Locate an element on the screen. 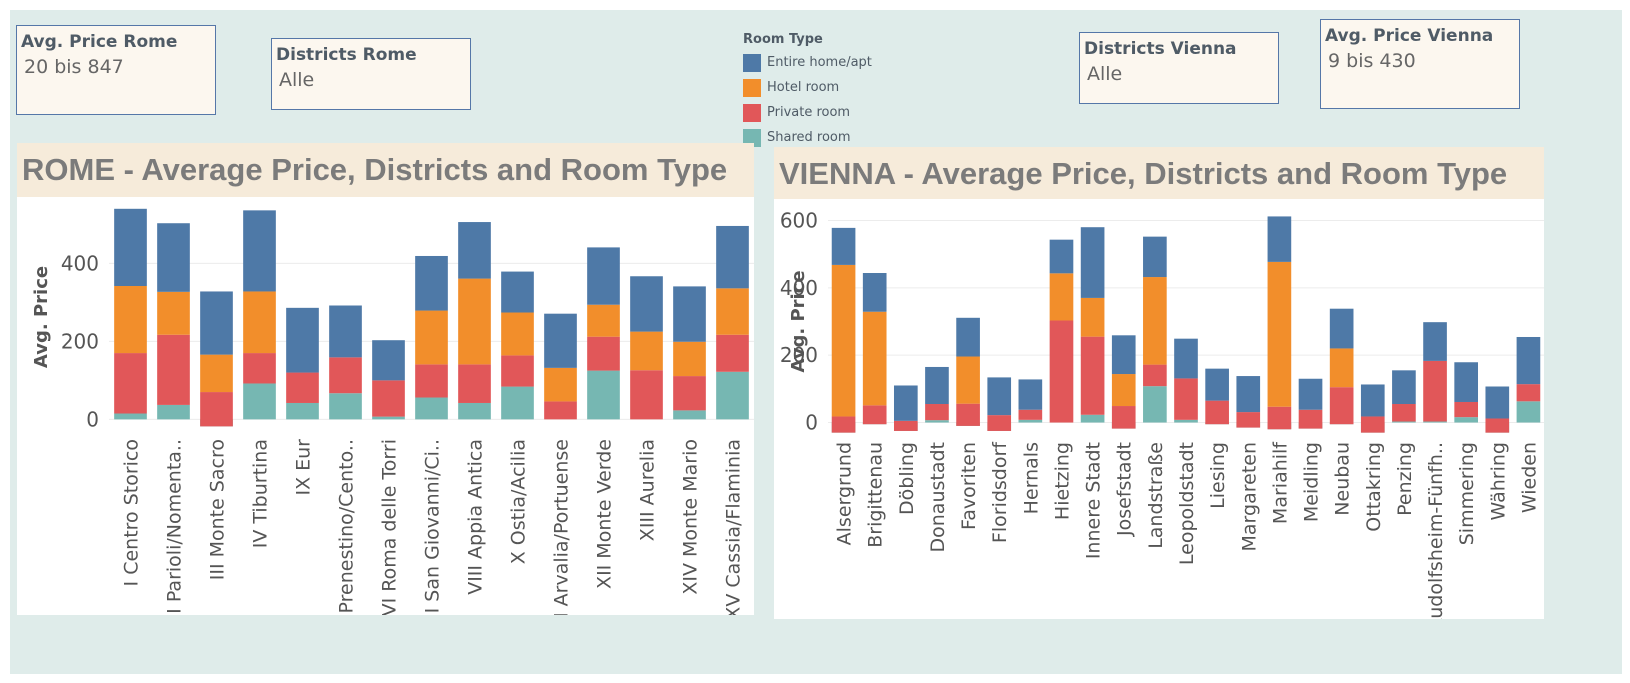 This screenshot has height=683, width=1630. legend-item: Shared room is located at coordinates (833, 137).